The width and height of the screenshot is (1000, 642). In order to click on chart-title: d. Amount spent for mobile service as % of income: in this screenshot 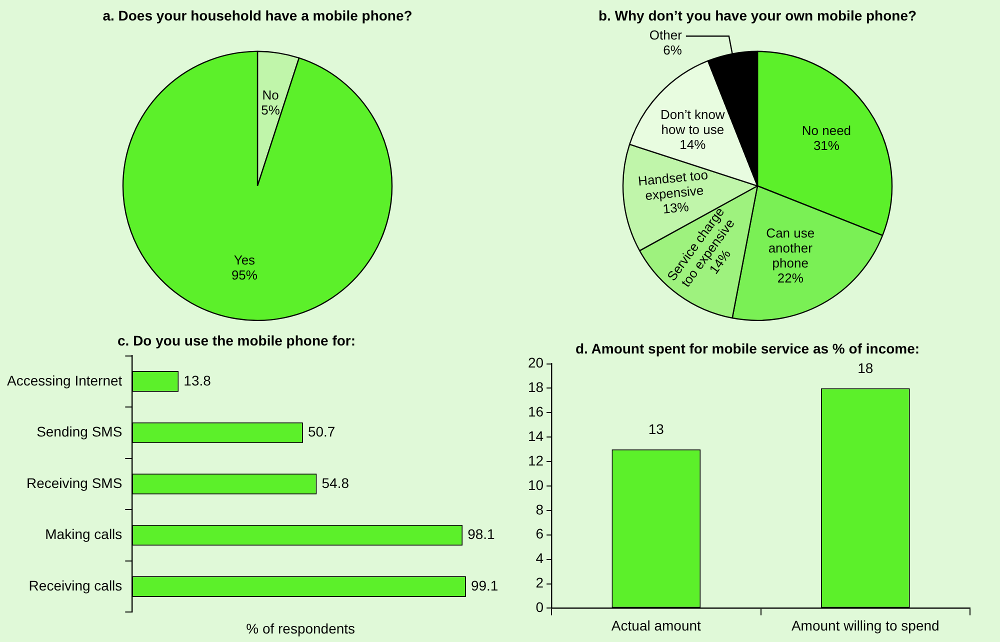, I will do `click(747, 348)`.